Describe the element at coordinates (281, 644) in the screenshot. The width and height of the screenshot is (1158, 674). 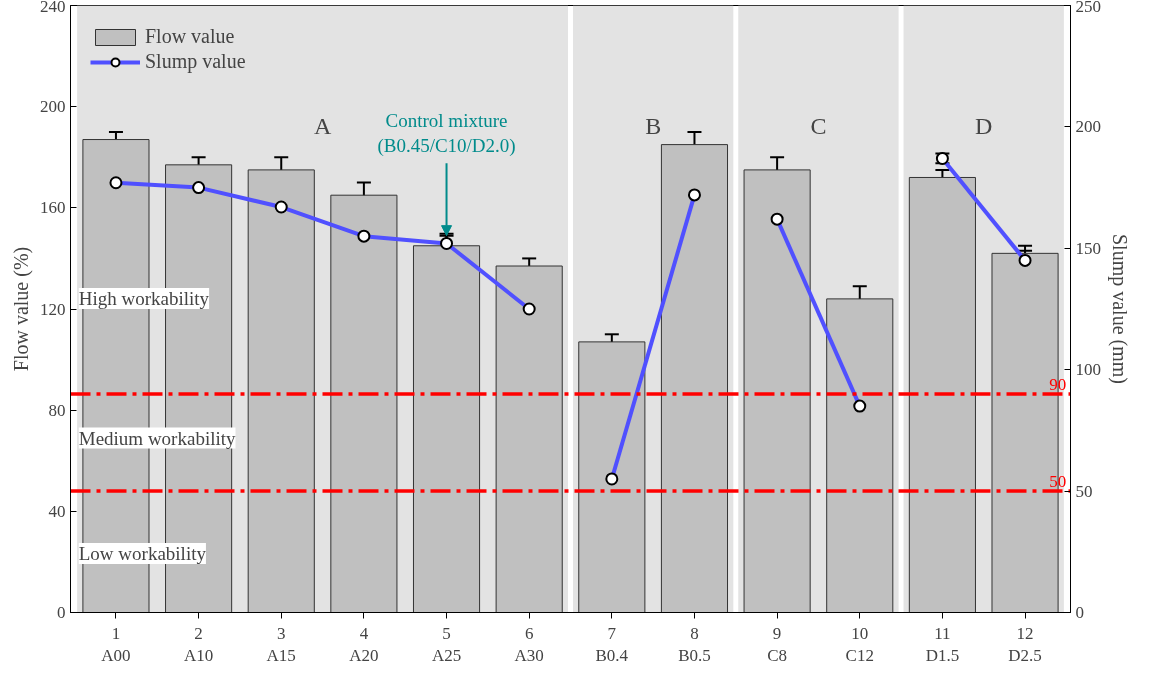
I see `x-tick-label: 3 A15` at that location.